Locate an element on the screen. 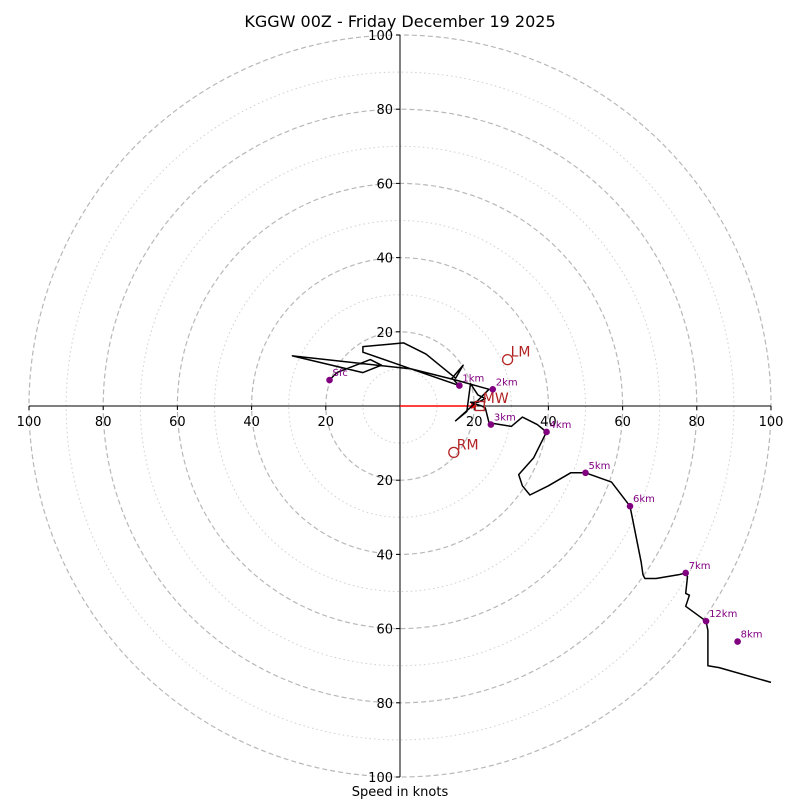 The height and width of the screenshot is (800, 800). height-label: 2km is located at coordinates (507, 382).